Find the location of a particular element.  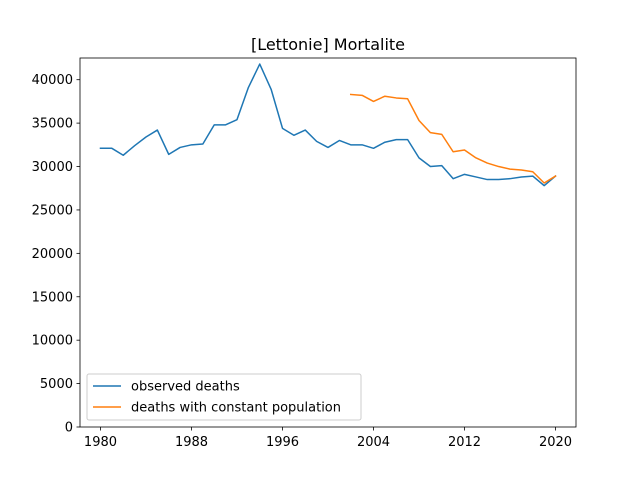

y-tick-label: 15000 is located at coordinates (52, 297).